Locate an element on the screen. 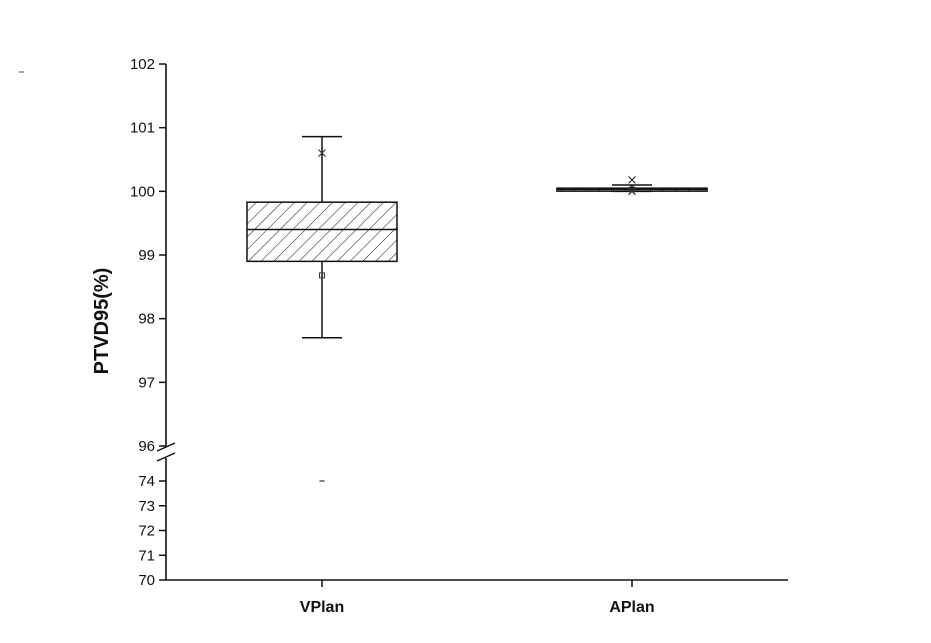  y-tick-label: 71 is located at coordinates (146, 555).